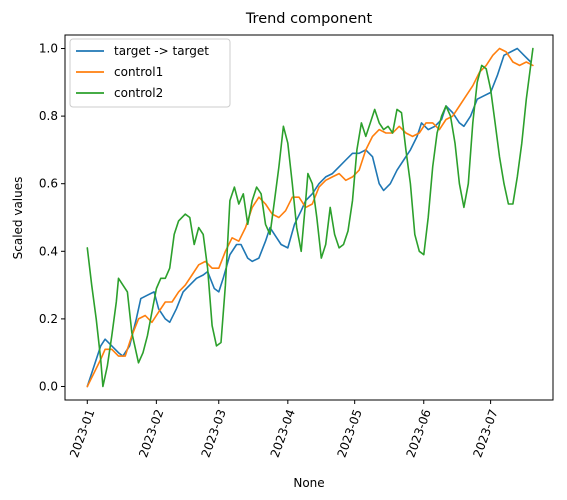 The width and height of the screenshot is (567, 500). I want to click on y-tick-label: 0.4, so click(48, 251).